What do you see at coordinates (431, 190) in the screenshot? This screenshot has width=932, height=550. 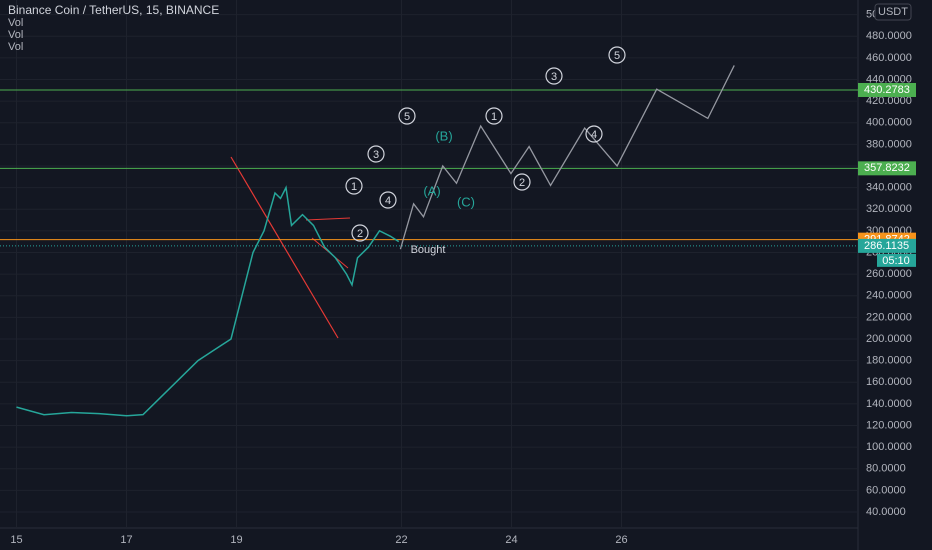 I see `wave-letter: (A)` at bounding box center [431, 190].